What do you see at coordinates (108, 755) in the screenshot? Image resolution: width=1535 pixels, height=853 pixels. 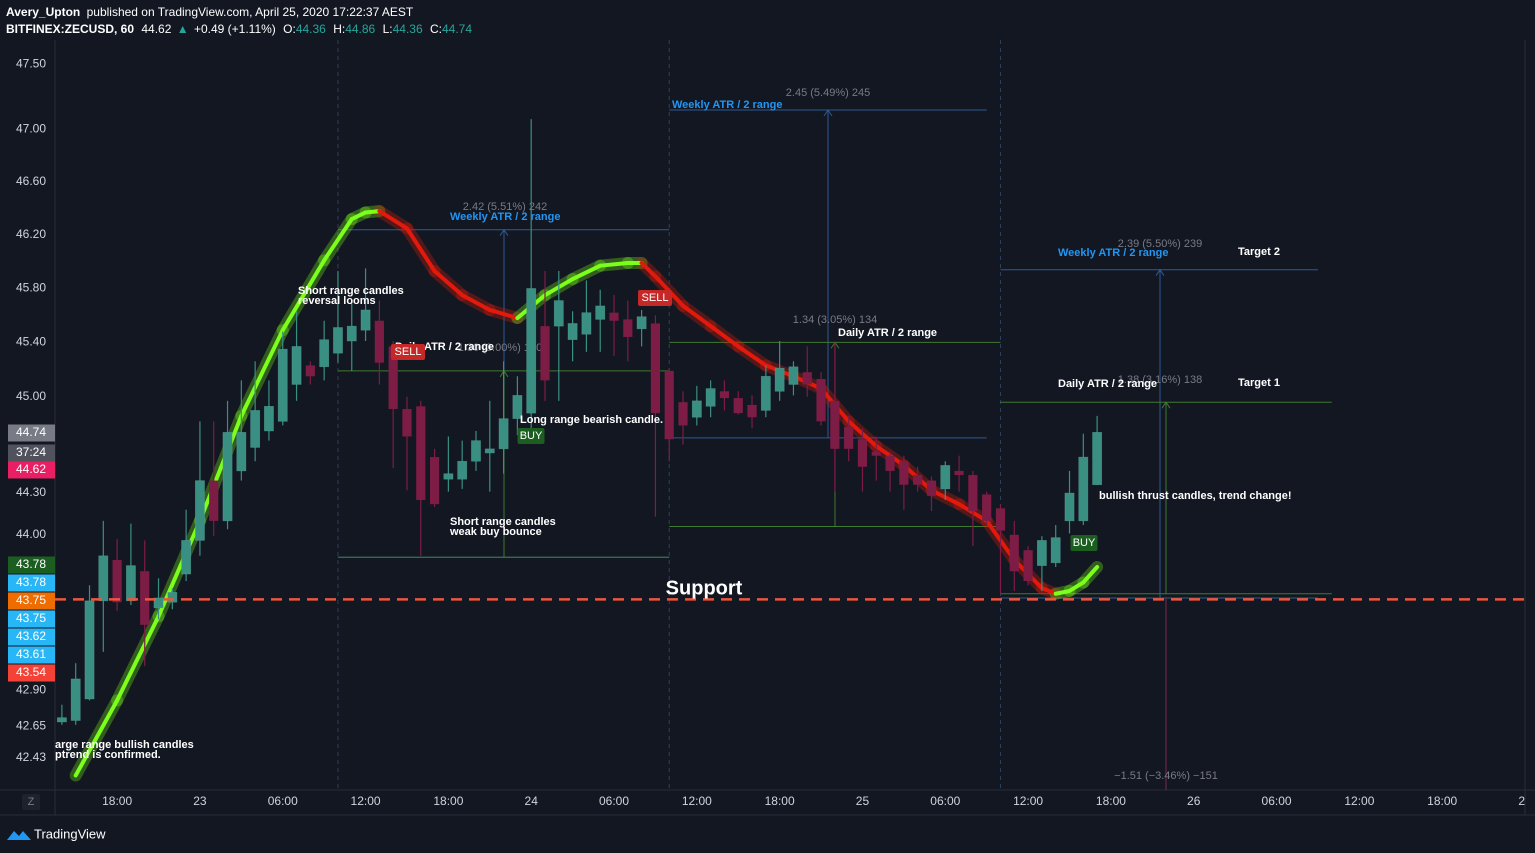 I see `annotation: ptrend is confirmed.` at bounding box center [108, 755].